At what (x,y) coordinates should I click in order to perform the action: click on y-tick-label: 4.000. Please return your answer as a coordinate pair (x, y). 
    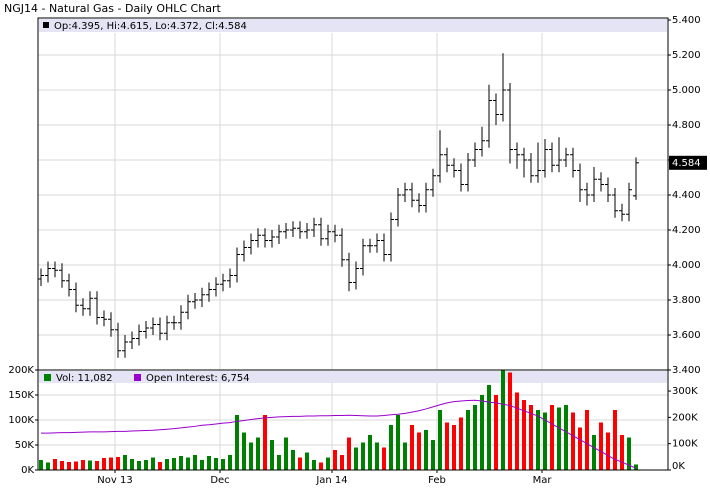
    Looking at the image, I should click on (686, 265).